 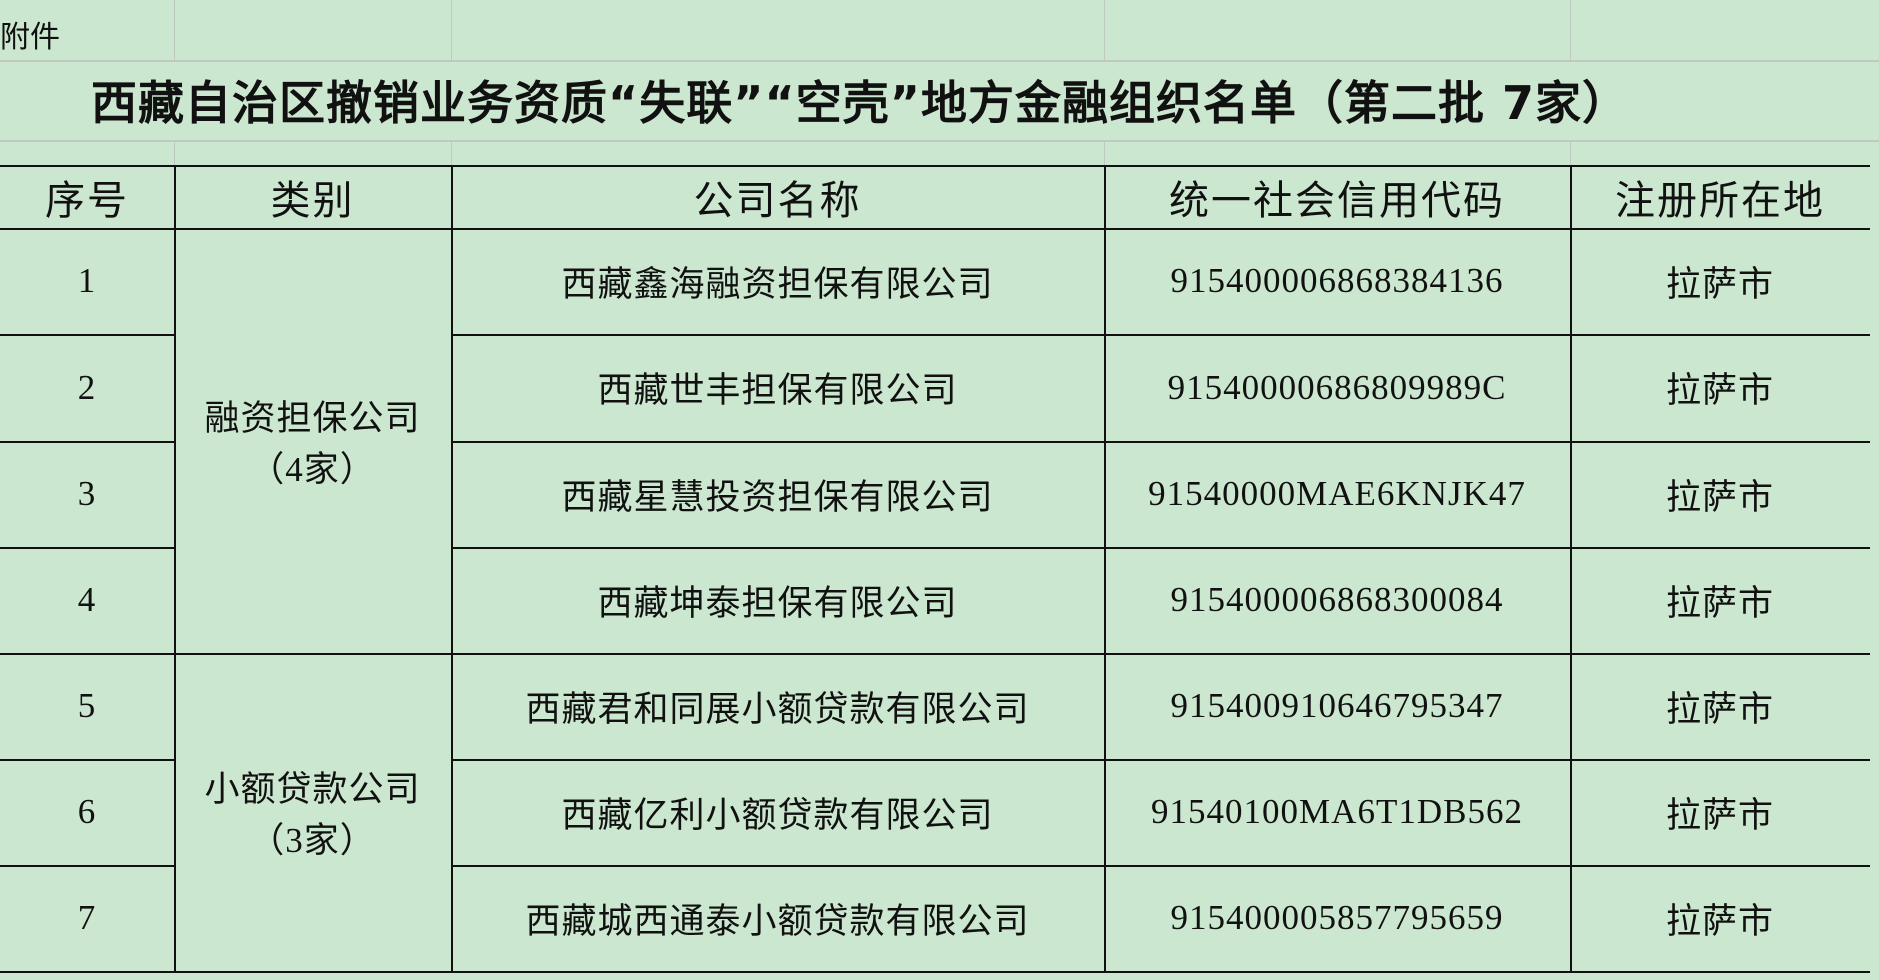 I want to click on category-count: （4家）, so click(x=312, y=469).